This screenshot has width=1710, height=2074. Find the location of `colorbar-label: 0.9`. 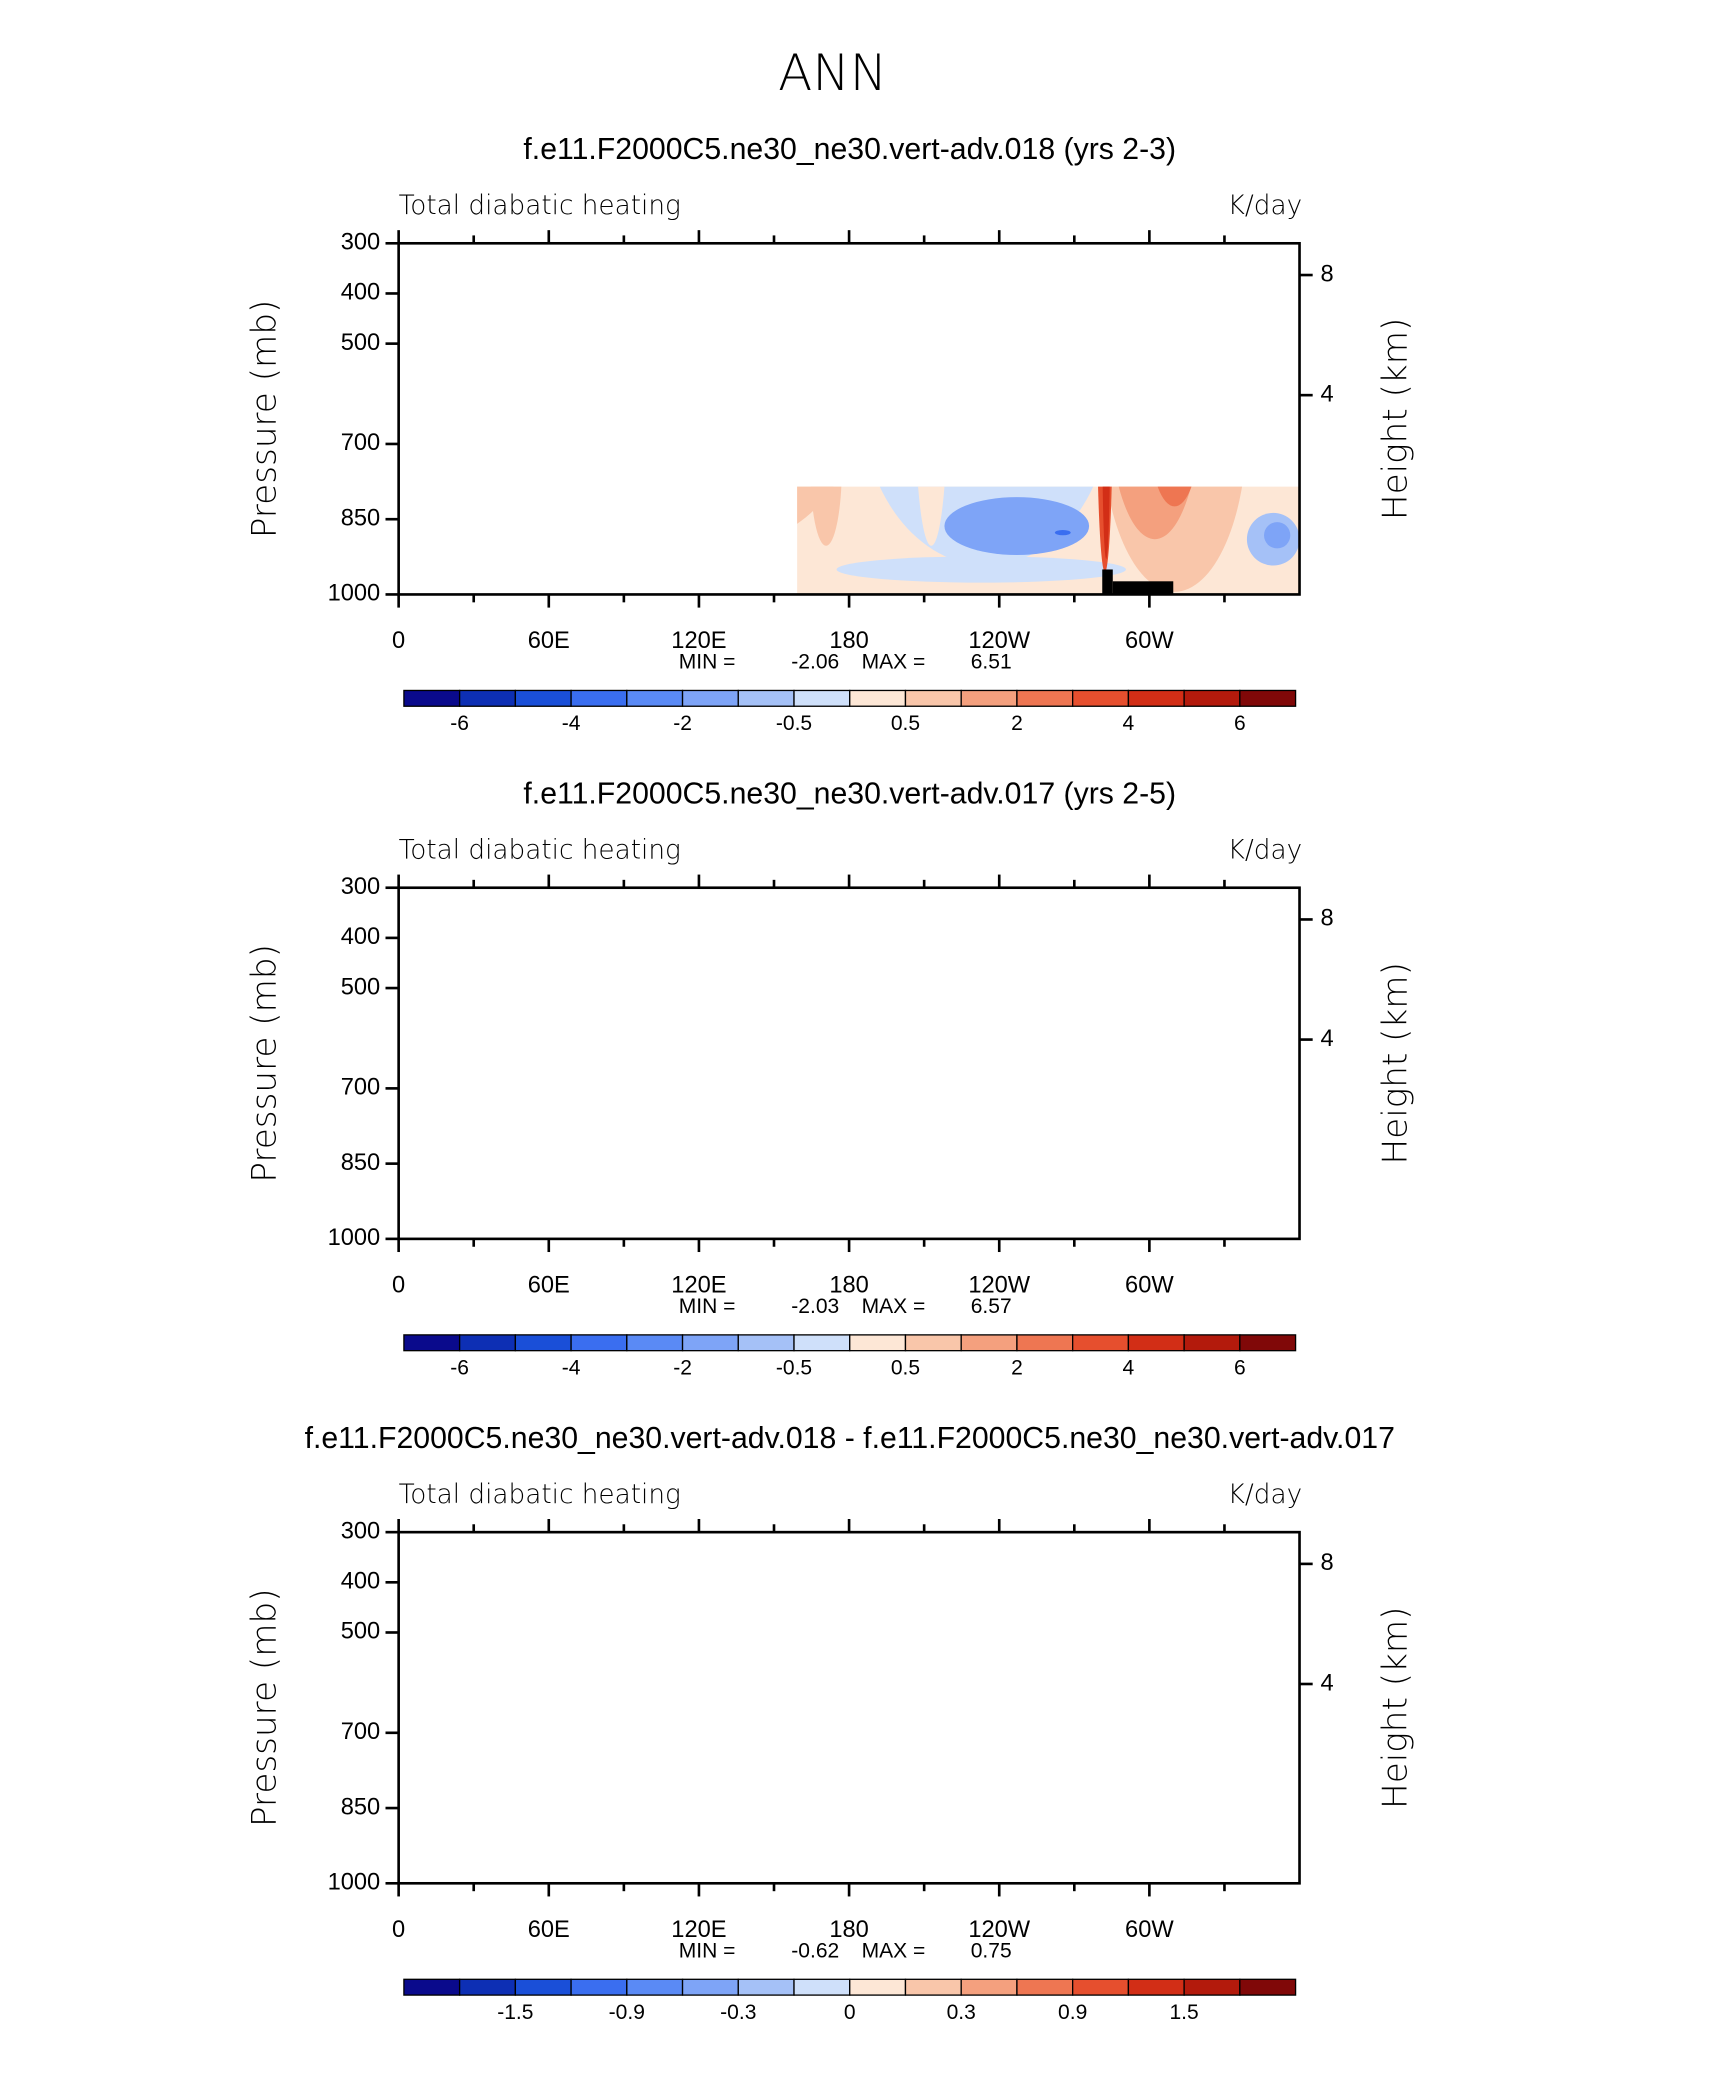

colorbar-label: 0.9 is located at coordinates (1072, 2012).